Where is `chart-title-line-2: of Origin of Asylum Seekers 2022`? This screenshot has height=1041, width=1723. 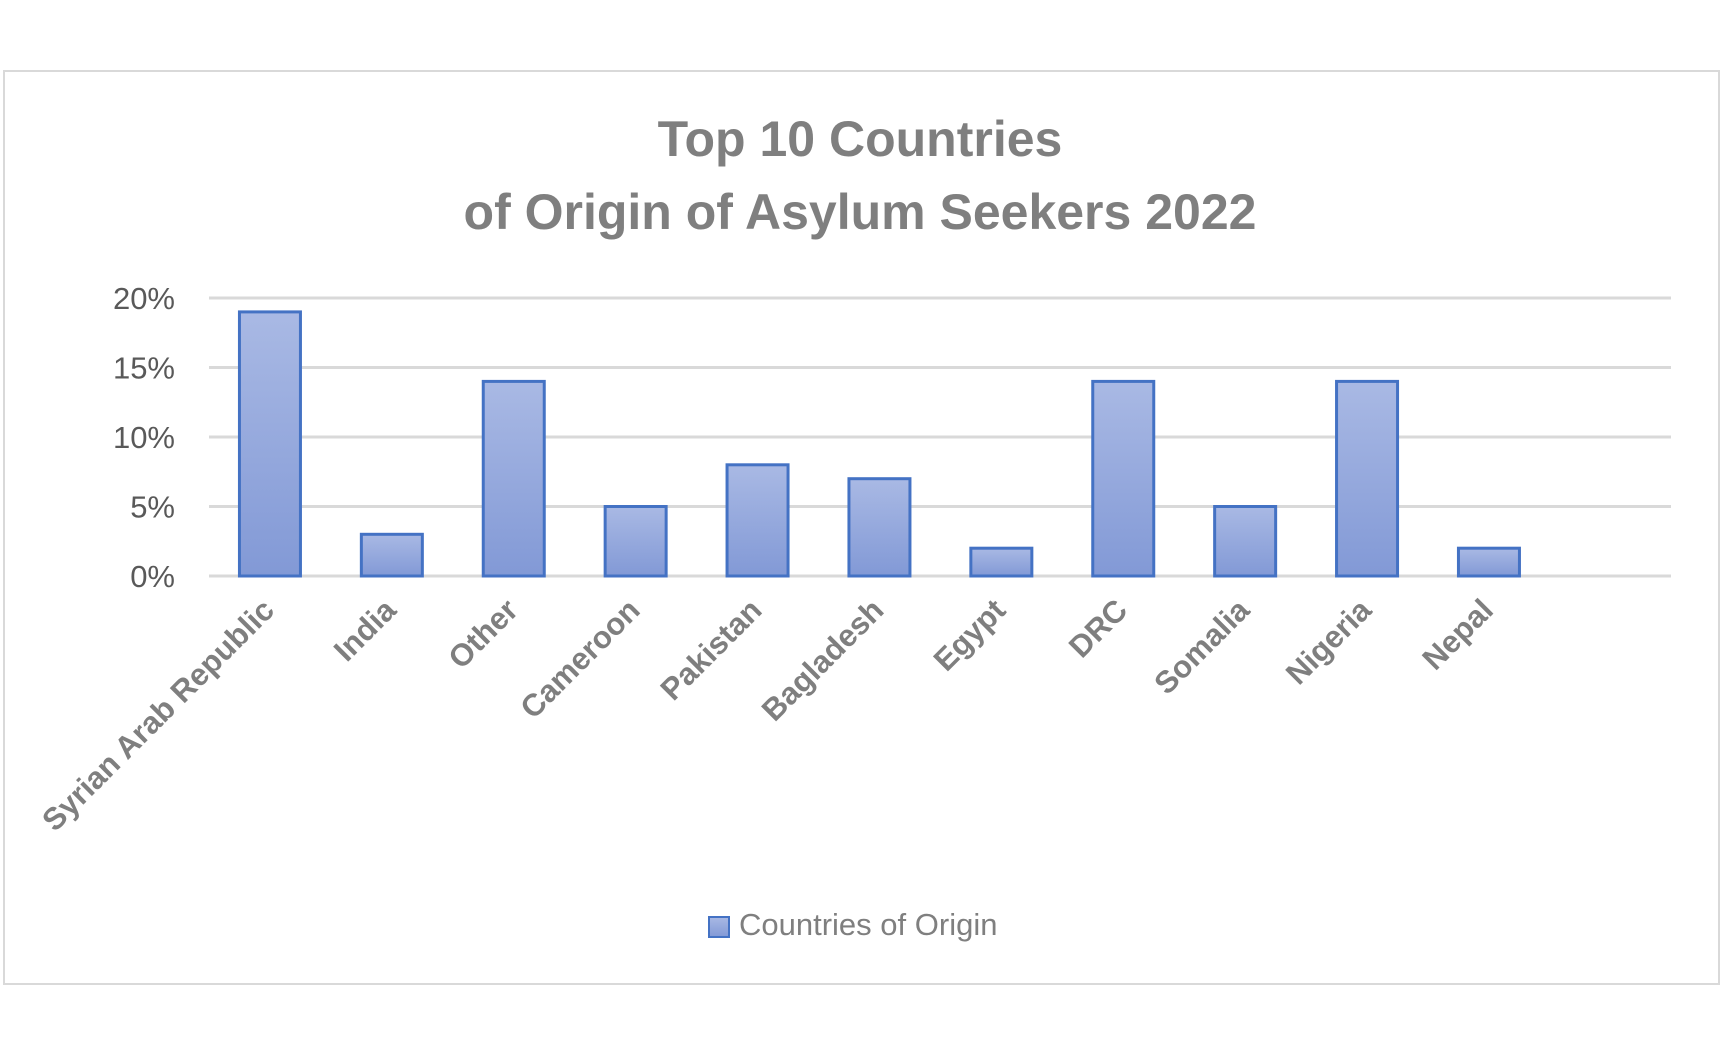 chart-title-line-2: of Origin of Asylum Seekers 2022 is located at coordinates (860, 212).